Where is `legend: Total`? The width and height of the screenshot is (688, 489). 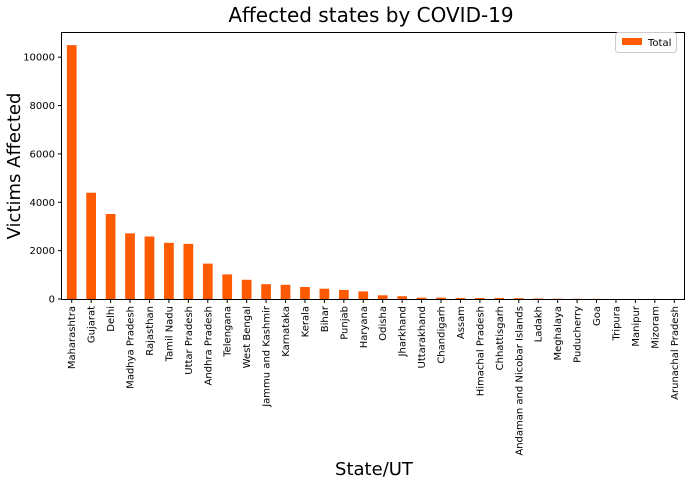
legend: Total is located at coordinates (646, 43).